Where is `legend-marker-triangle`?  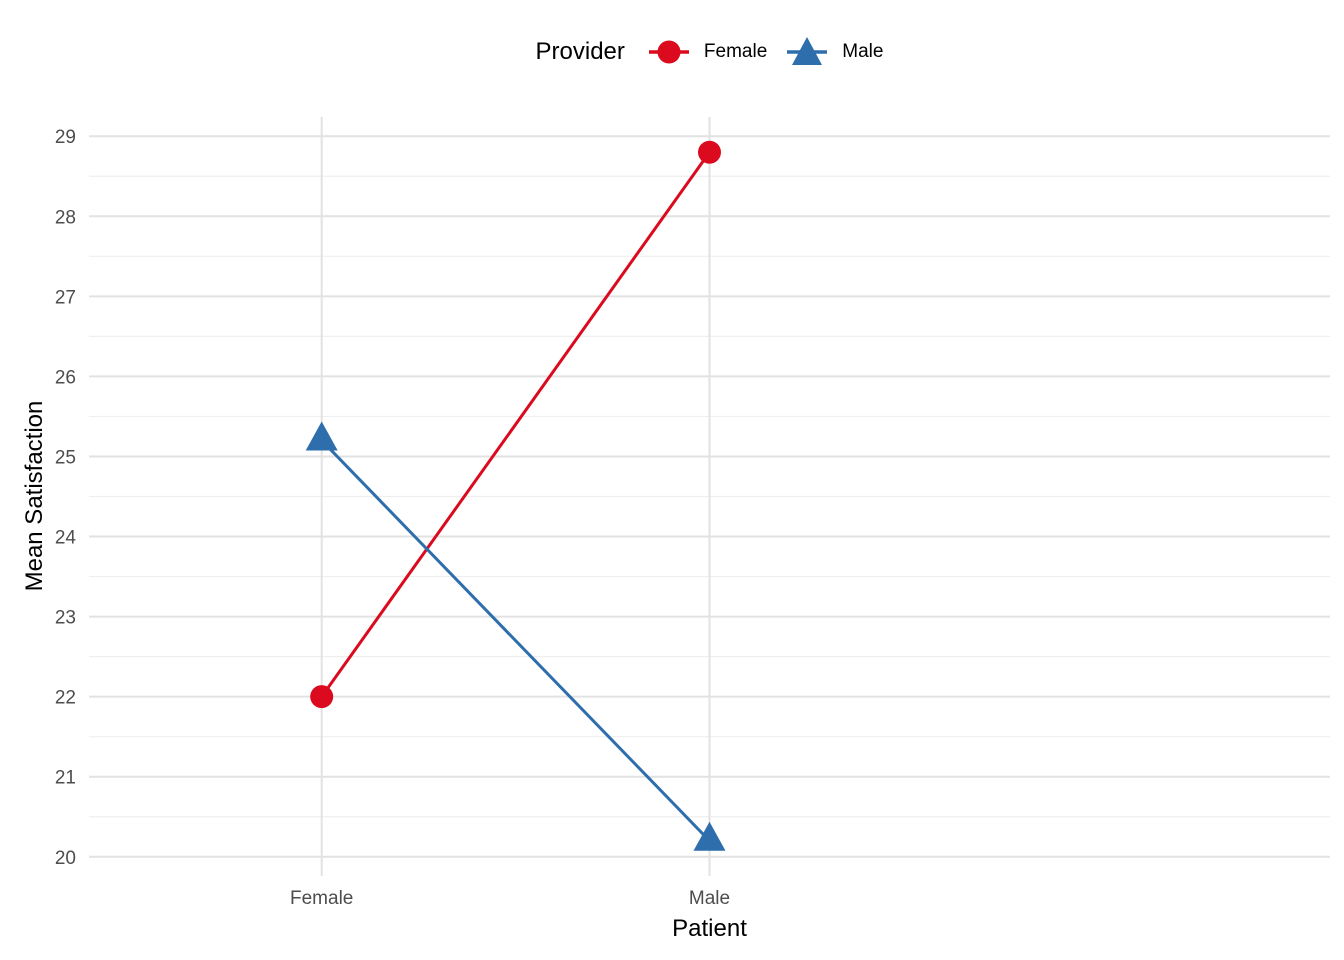
legend-marker-triangle is located at coordinates (807, 51).